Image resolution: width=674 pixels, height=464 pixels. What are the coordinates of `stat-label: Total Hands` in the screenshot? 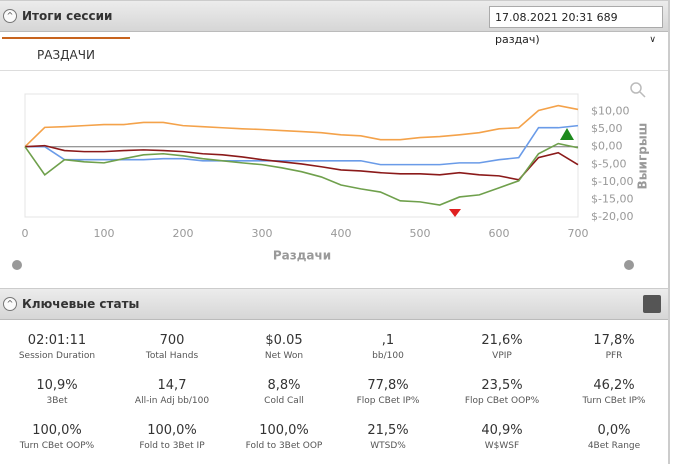 It's located at (172, 356).